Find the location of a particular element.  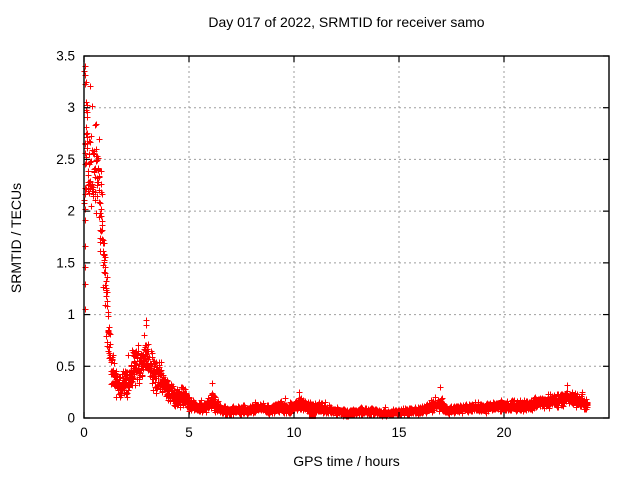

x-tick-label: 15 is located at coordinates (398, 432).